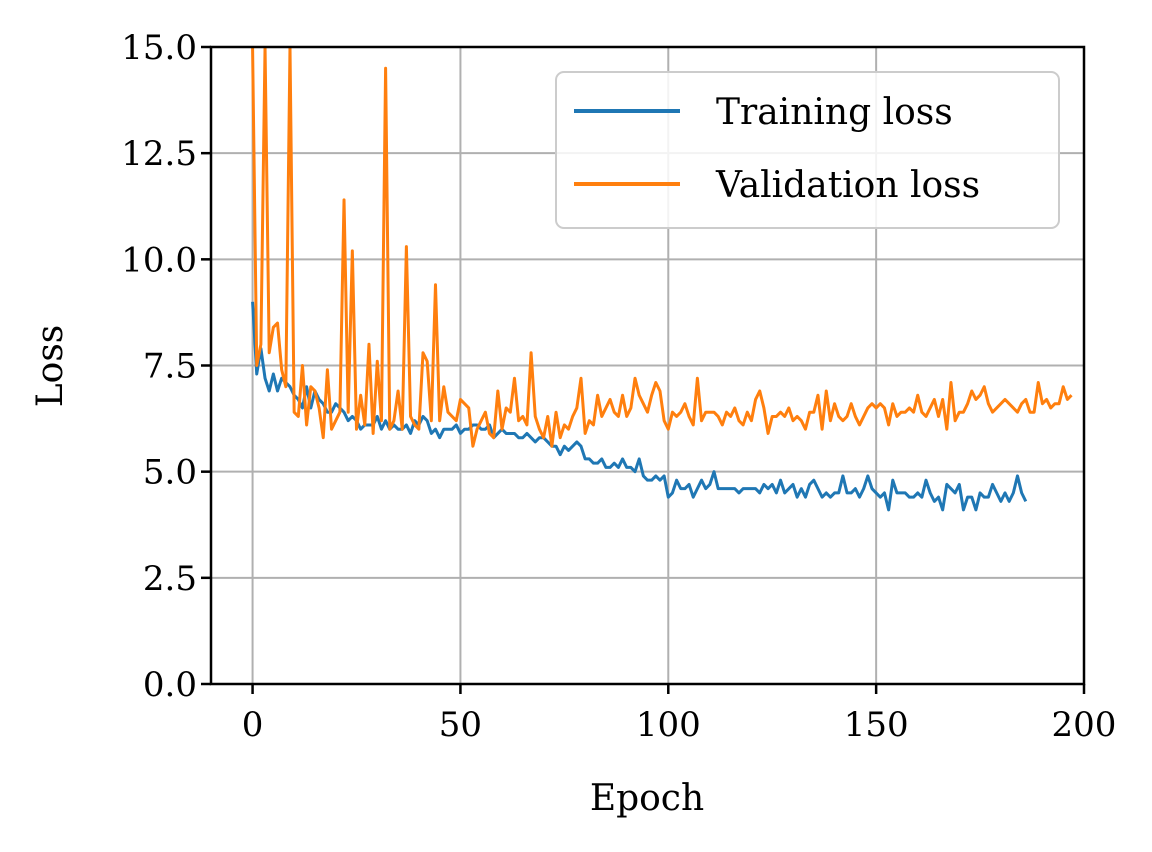 Image resolution: width=1152 pixels, height=852 pixels. Describe the element at coordinates (834, 112) in the screenshot. I see `legend-label-training-loss: Training loss` at that location.